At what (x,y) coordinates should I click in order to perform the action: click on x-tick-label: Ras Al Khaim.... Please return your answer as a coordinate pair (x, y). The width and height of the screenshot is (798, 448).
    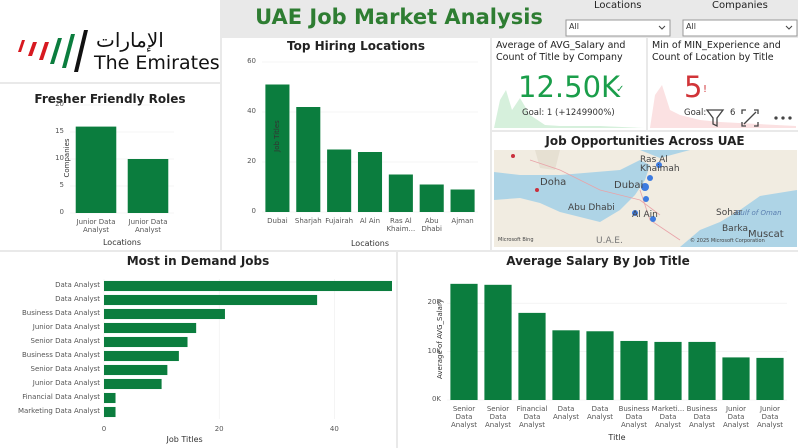
    Looking at the image, I should click on (401, 225).